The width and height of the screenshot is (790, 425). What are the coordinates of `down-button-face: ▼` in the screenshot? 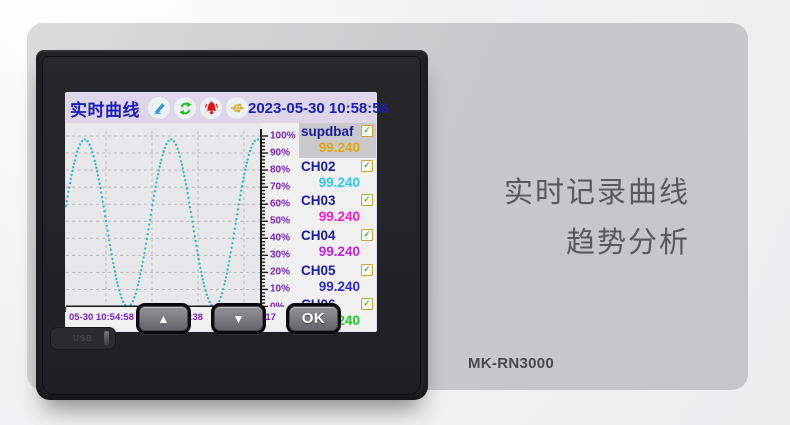 It's located at (238, 318).